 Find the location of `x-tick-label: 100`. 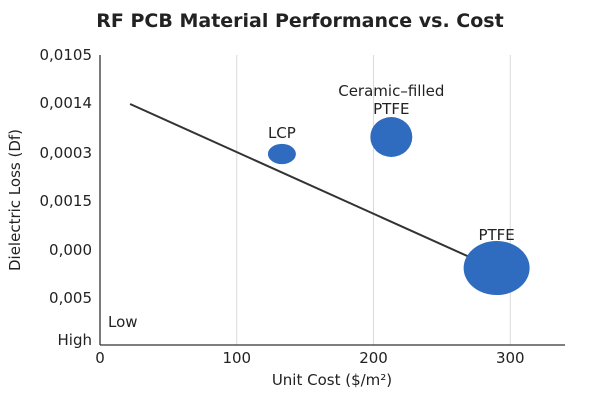

x-tick-label: 100 is located at coordinates (236, 358).